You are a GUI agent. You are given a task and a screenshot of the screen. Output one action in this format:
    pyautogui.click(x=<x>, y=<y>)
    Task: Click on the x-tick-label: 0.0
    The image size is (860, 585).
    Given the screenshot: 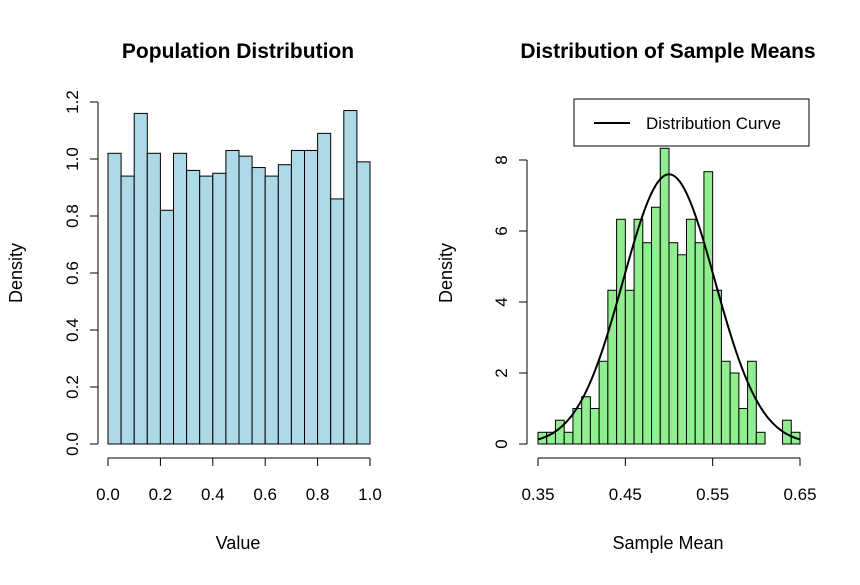 What is the action you would take?
    pyautogui.click(x=108, y=494)
    